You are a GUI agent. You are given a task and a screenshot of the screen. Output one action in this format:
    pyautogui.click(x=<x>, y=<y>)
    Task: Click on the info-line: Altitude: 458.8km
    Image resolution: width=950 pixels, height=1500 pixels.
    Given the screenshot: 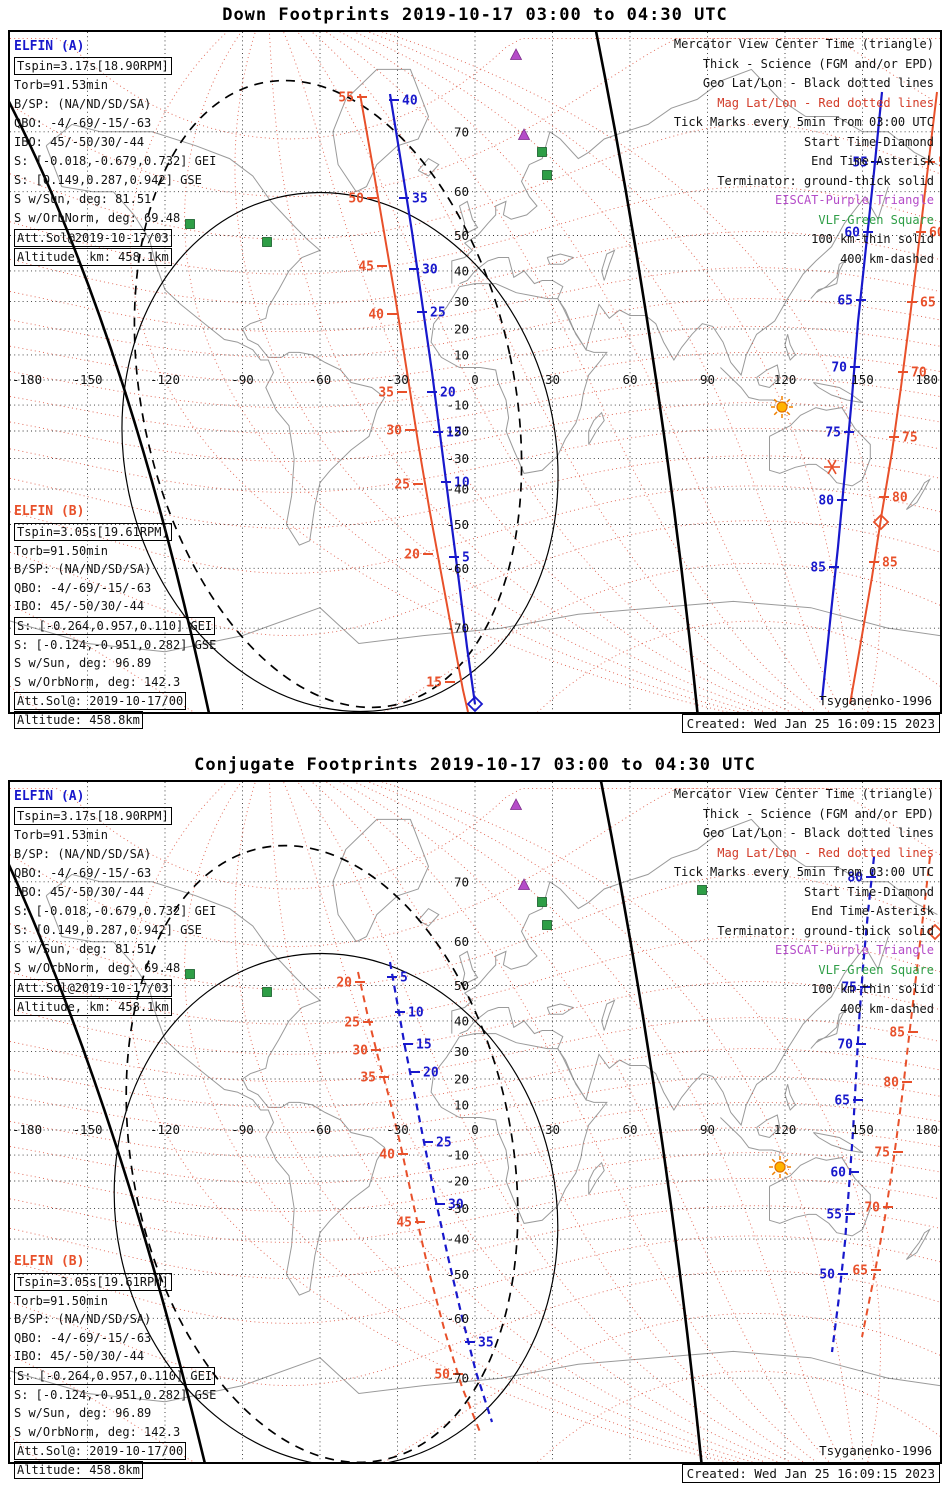 What is the action you would take?
    pyautogui.click(x=78, y=720)
    